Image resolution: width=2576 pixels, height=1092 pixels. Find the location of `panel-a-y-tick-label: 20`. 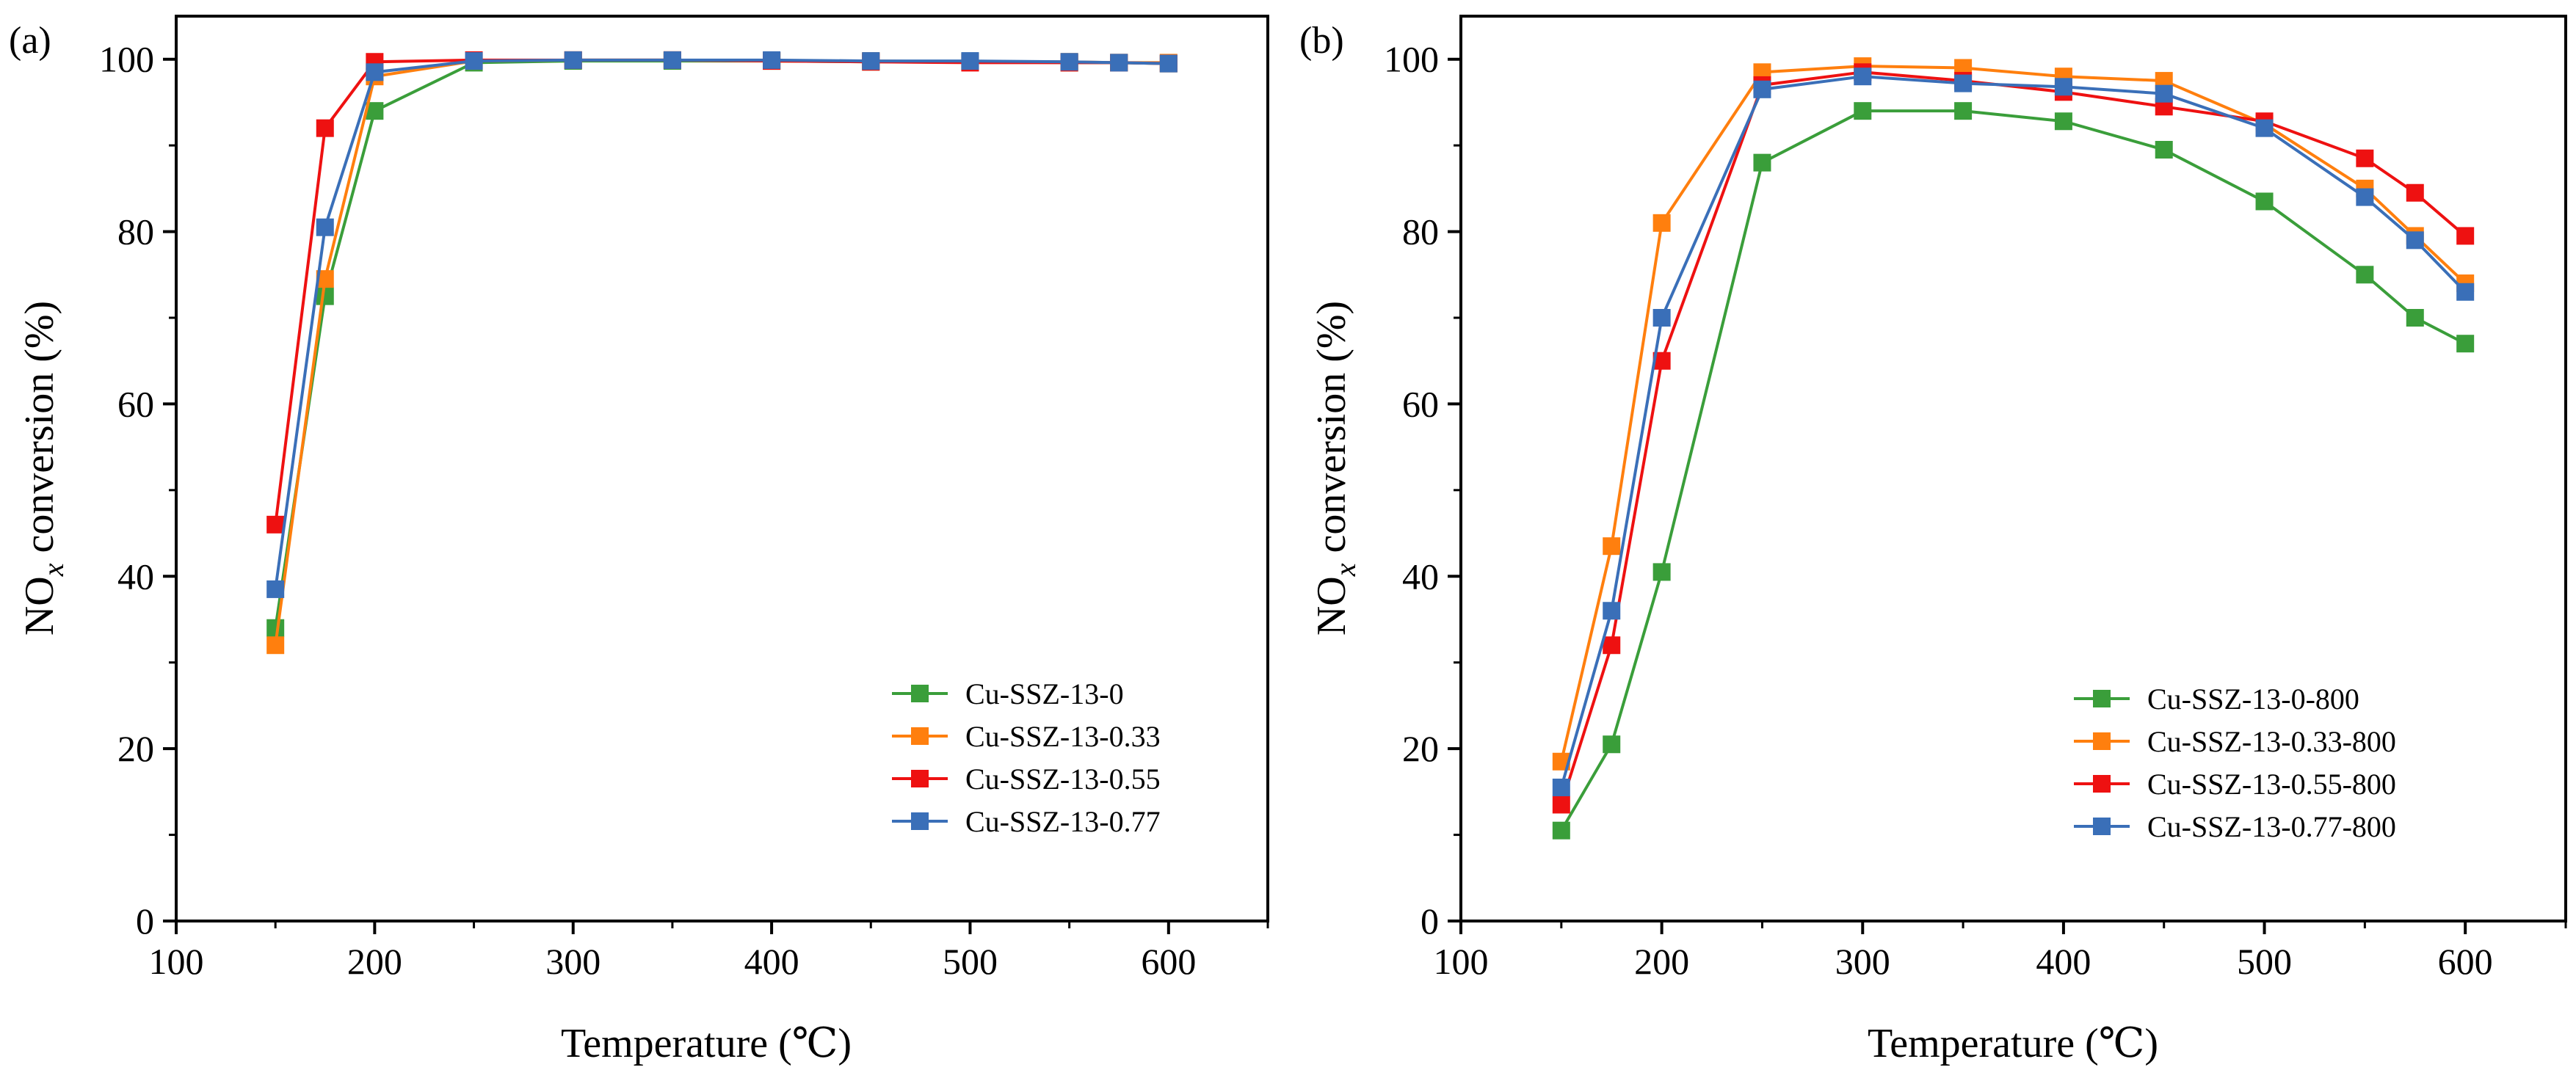

panel-a-y-tick-label: 20 is located at coordinates (135, 748).